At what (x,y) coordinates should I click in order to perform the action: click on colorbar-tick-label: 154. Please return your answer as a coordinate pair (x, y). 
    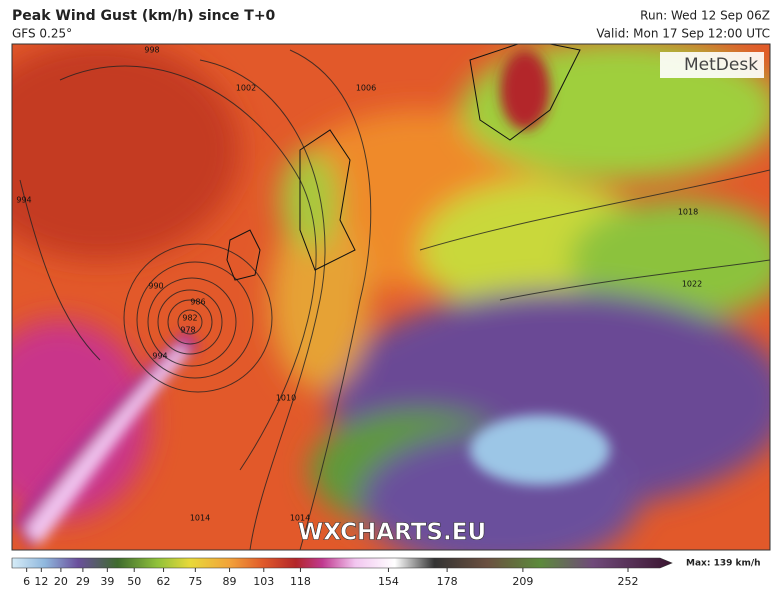
    Looking at the image, I should click on (388, 581).